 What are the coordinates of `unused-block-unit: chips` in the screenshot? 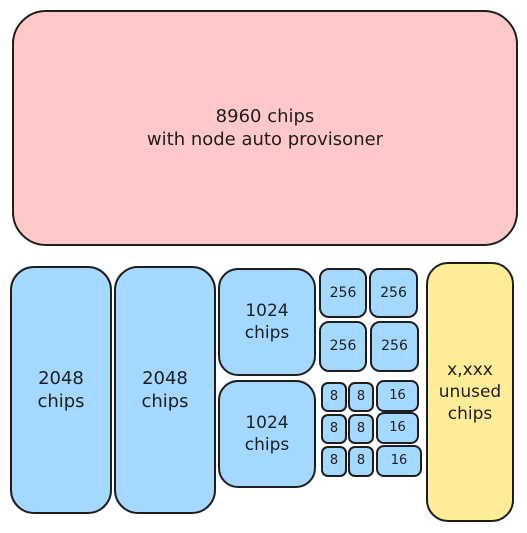 It's located at (470, 414).